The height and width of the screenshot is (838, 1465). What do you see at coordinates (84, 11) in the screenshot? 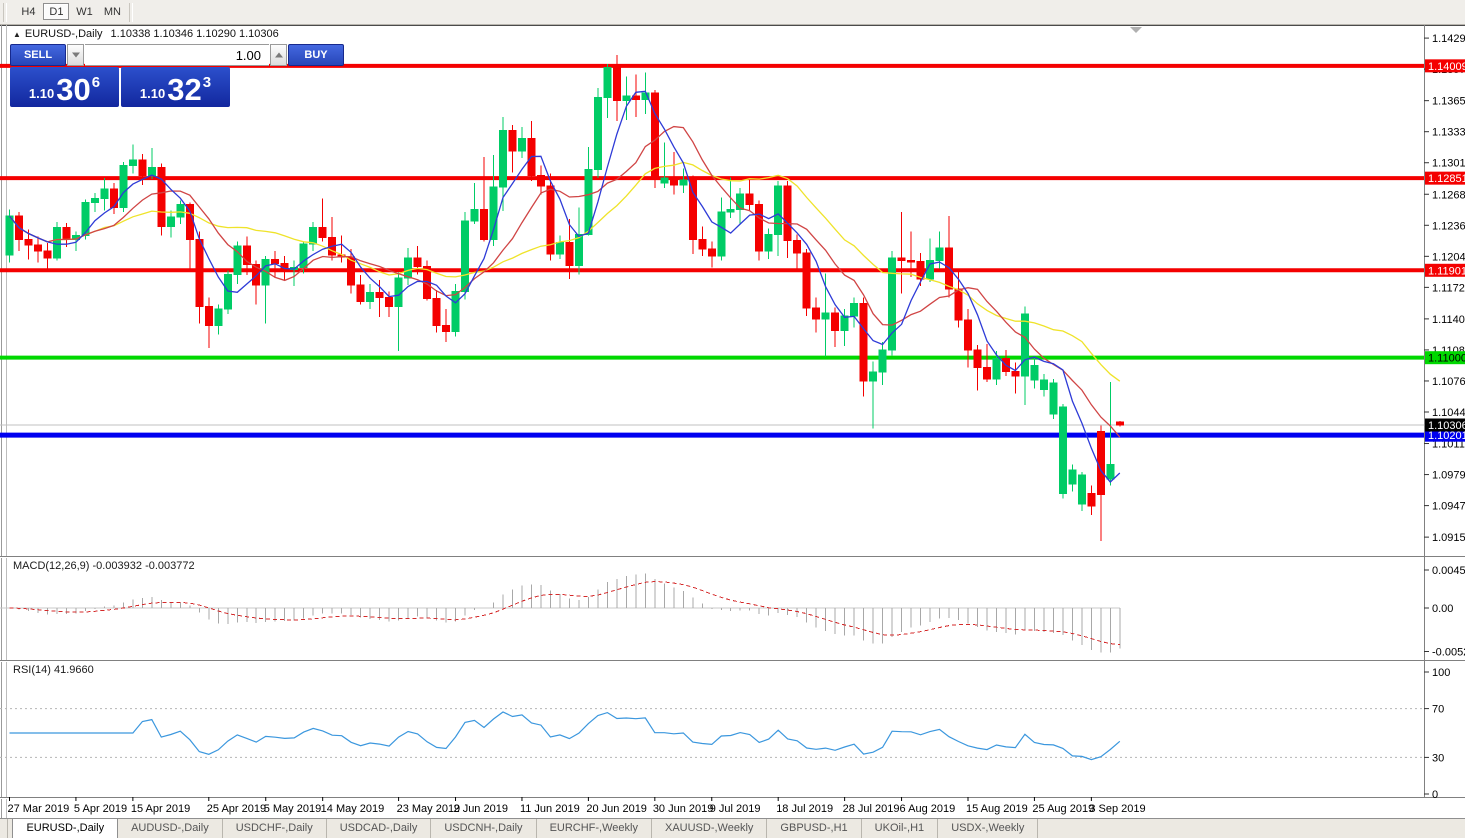
I see `timeframe-button-w1: W1` at bounding box center [84, 11].